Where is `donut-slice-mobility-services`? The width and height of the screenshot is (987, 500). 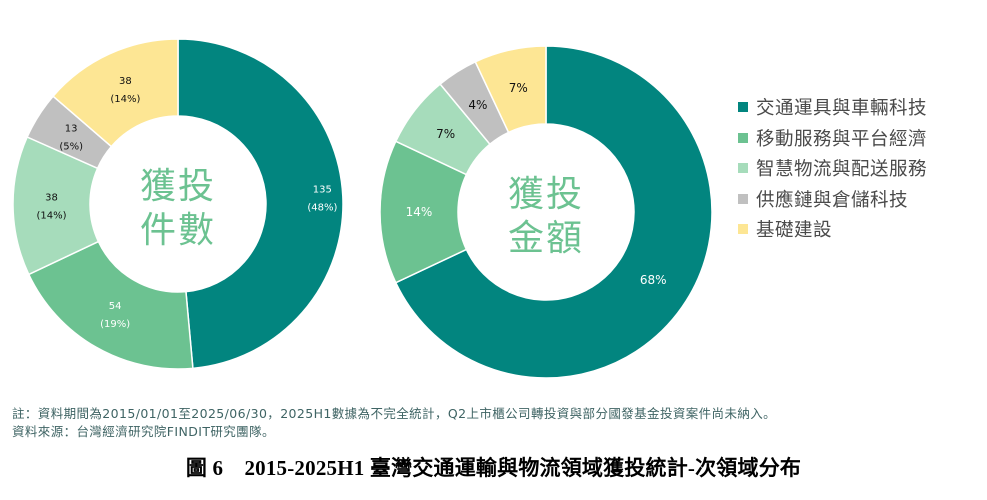 donut-slice-mobility-services is located at coordinates (110, 305).